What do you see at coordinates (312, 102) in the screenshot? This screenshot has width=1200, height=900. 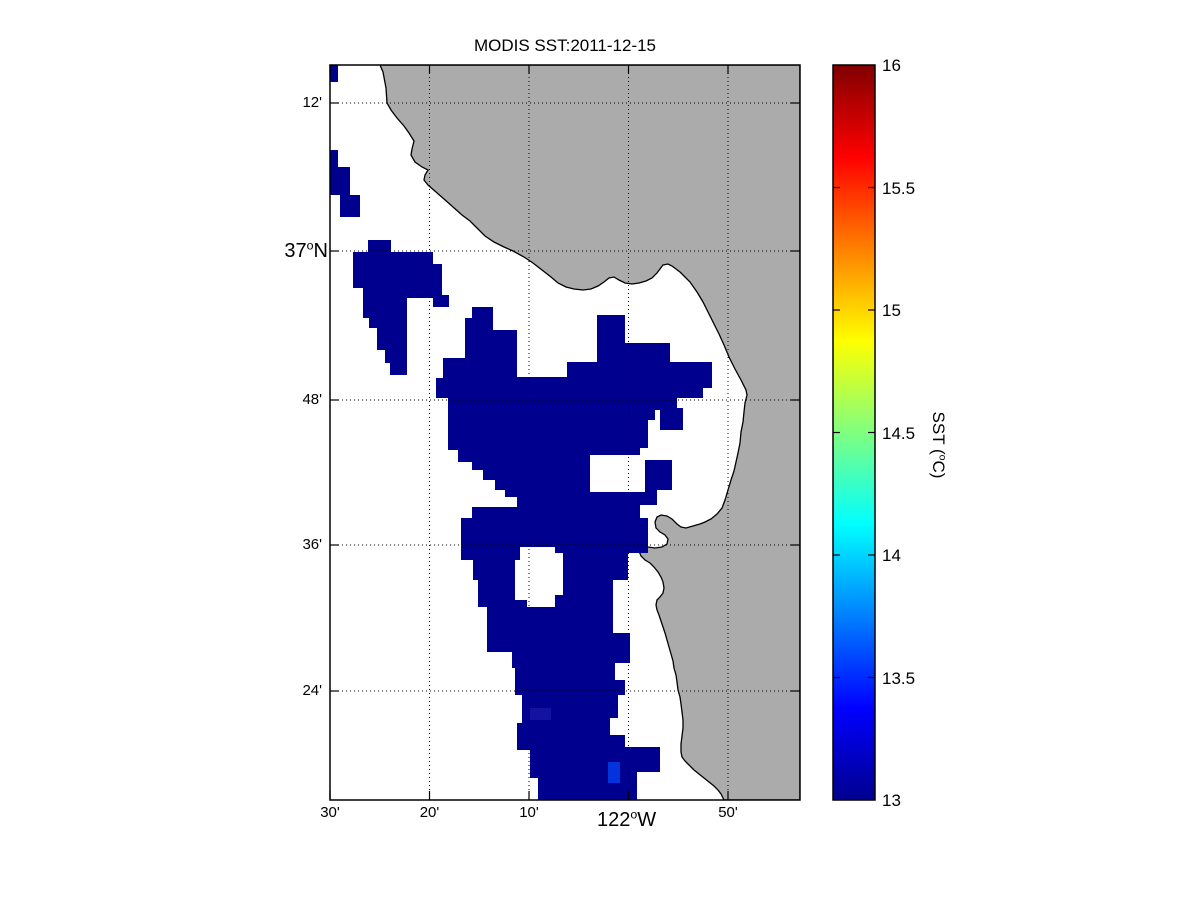 I see `y-tick-label: 12'` at bounding box center [312, 102].